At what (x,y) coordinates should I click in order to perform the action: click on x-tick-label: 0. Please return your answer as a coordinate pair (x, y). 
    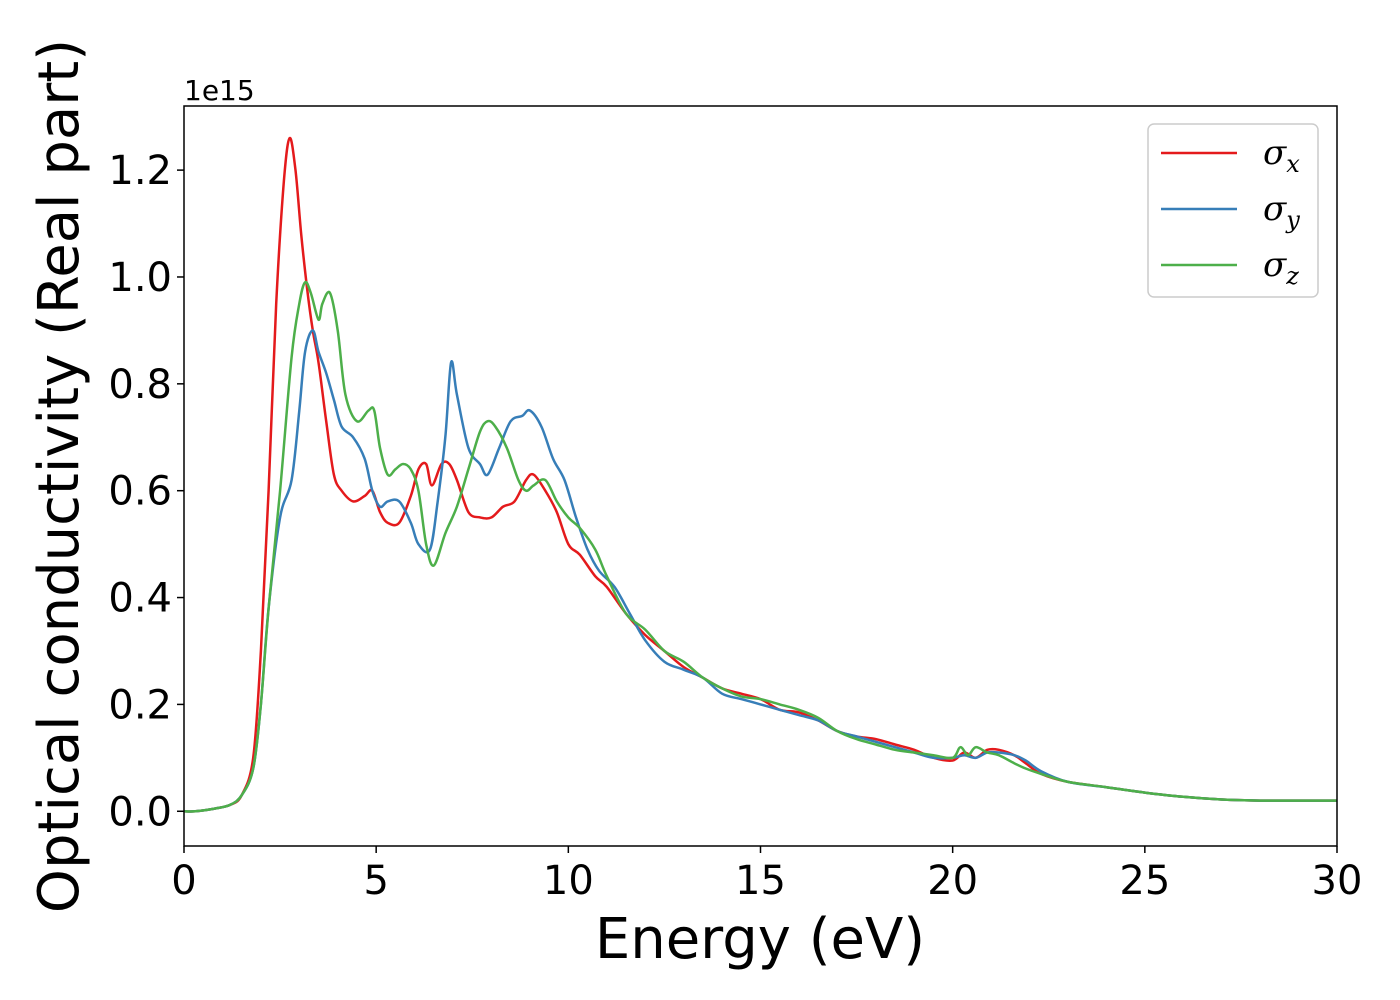
    Looking at the image, I should click on (183, 881).